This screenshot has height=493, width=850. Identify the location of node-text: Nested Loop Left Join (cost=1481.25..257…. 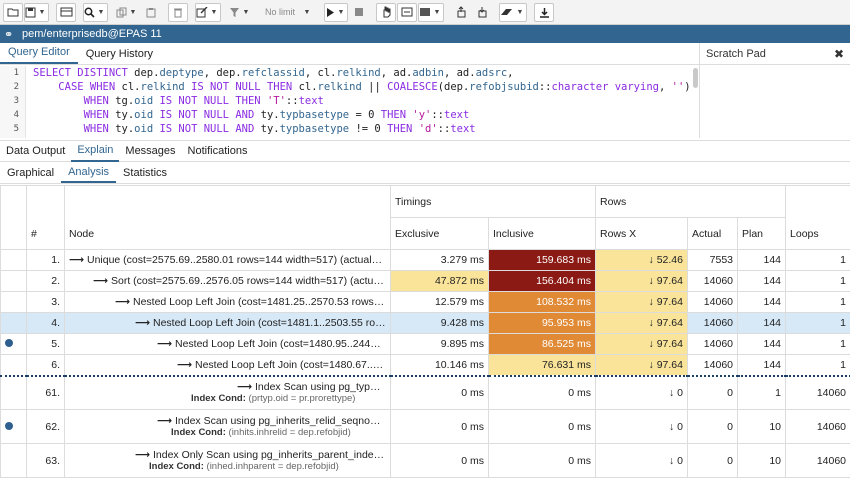
(259, 302).